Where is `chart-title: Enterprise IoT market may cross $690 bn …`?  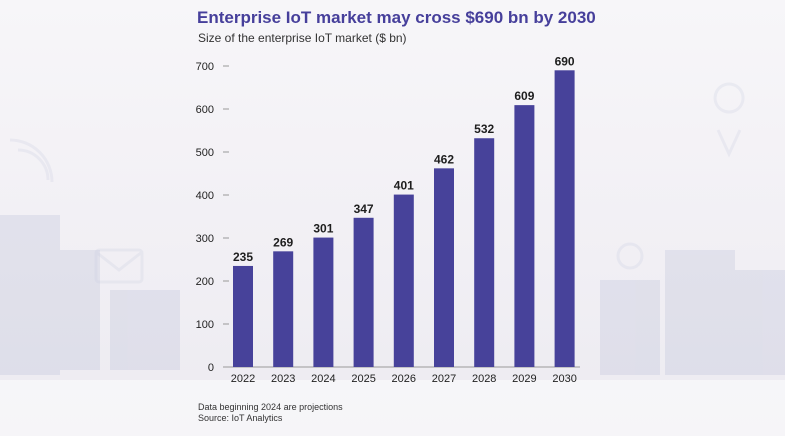
chart-title: Enterprise IoT market may cross $690 bn … is located at coordinates (396, 17).